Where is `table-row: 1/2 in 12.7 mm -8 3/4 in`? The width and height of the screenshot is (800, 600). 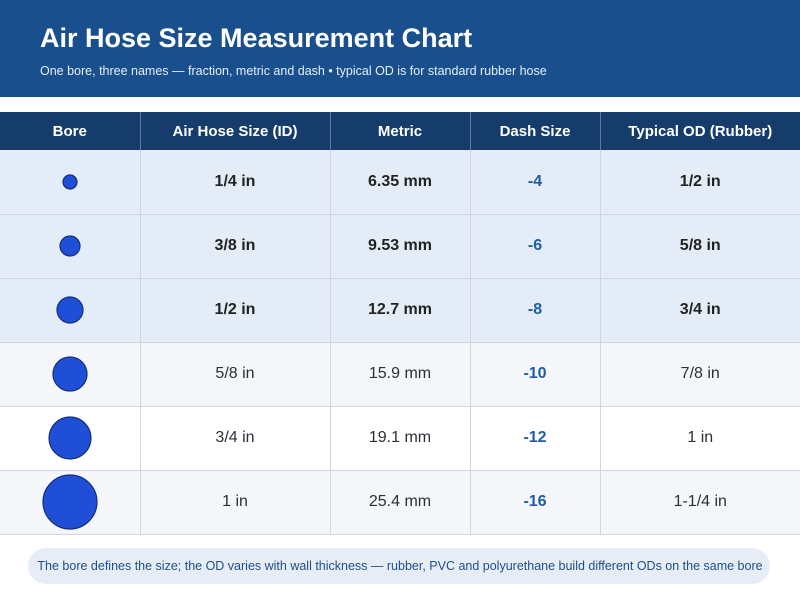
table-row: 1/2 in 12.7 mm -8 3/4 in is located at coordinates (400, 310).